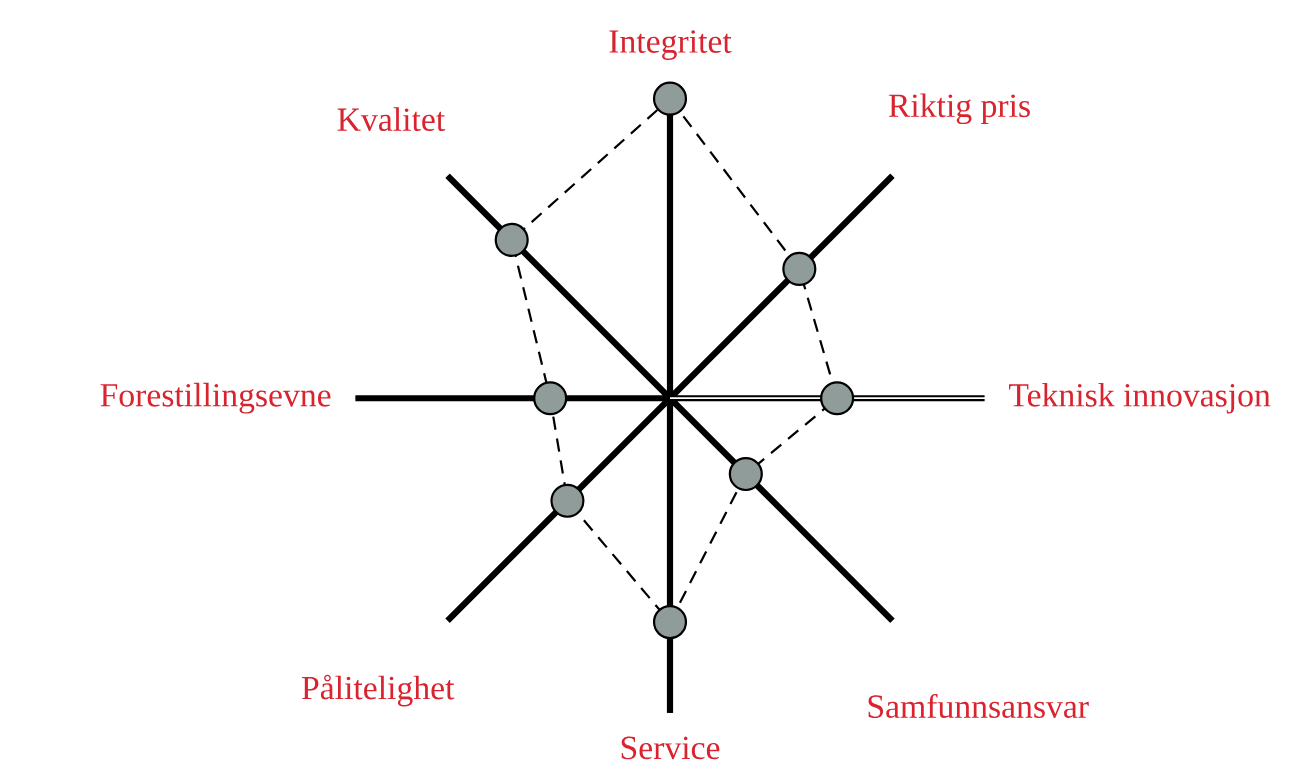  What do you see at coordinates (959, 108) in the screenshot?
I see `spoke-label: Riktig pris` at bounding box center [959, 108].